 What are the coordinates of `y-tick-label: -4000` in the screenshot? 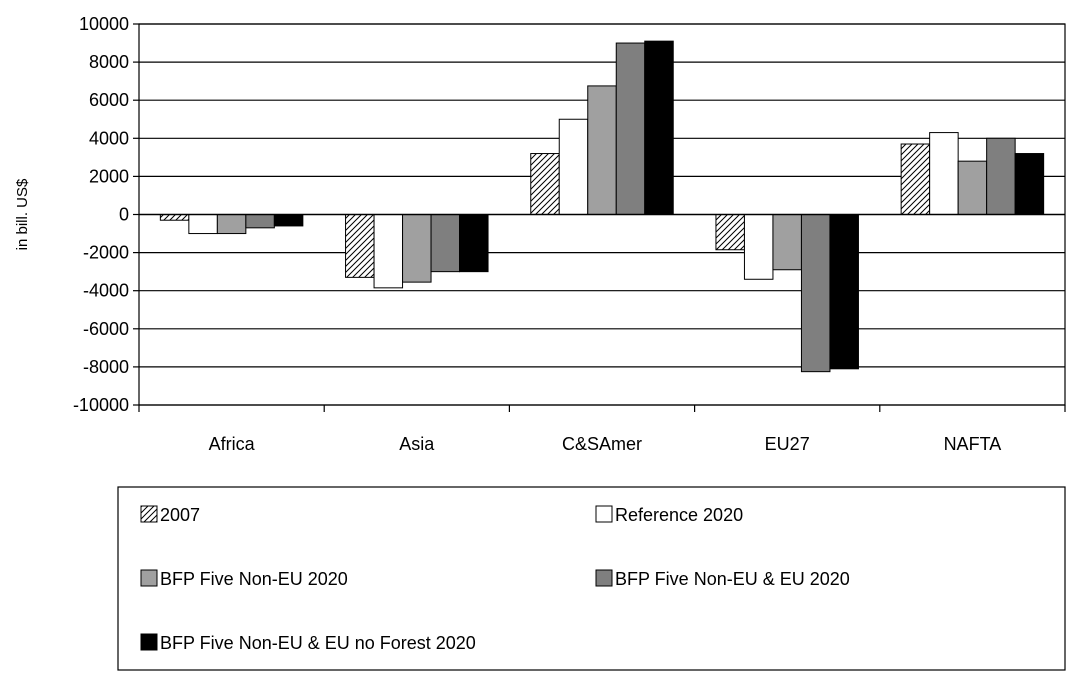 It's located at (106, 291).